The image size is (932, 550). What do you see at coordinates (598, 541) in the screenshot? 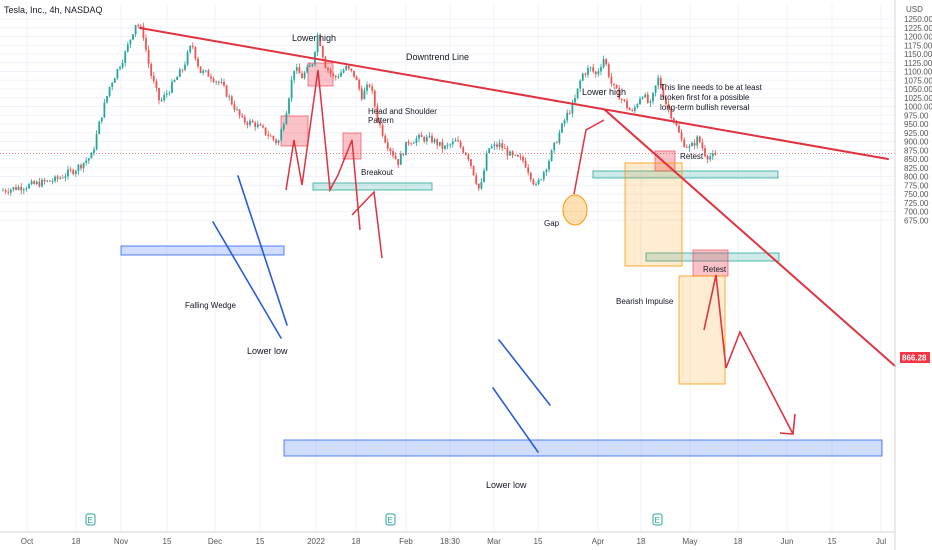
I see `x-tick-label: Apr` at bounding box center [598, 541].